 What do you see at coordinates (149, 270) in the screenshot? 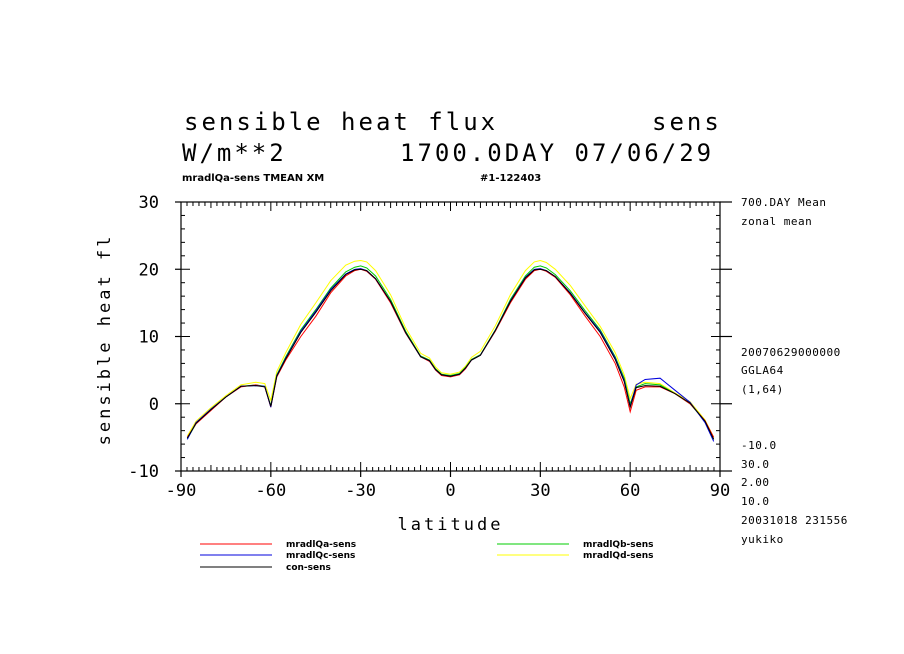
I see `y-tick-label: 20` at bounding box center [149, 270].